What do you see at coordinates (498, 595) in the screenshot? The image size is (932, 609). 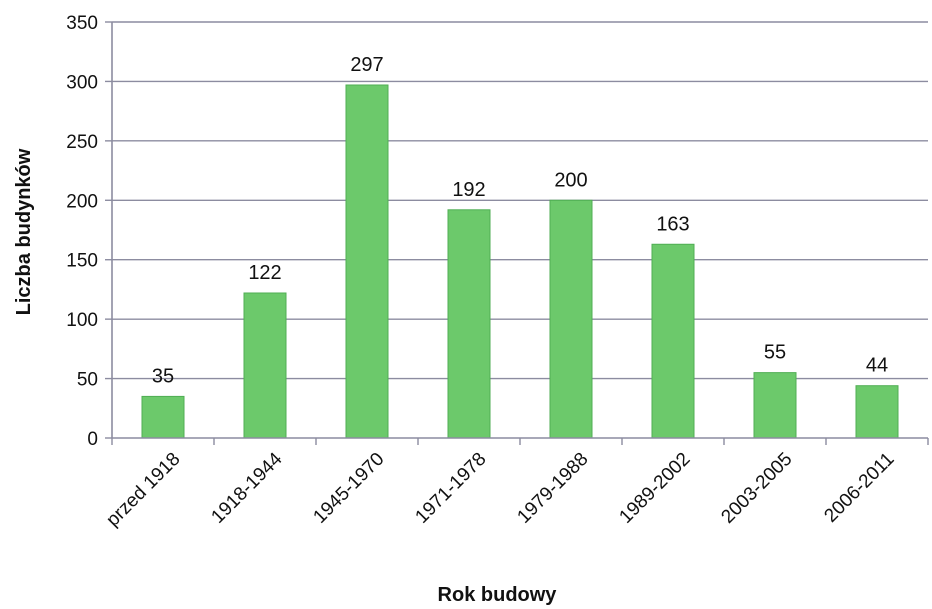 I see `x-axis-title: Rok budowy` at bounding box center [498, 595].